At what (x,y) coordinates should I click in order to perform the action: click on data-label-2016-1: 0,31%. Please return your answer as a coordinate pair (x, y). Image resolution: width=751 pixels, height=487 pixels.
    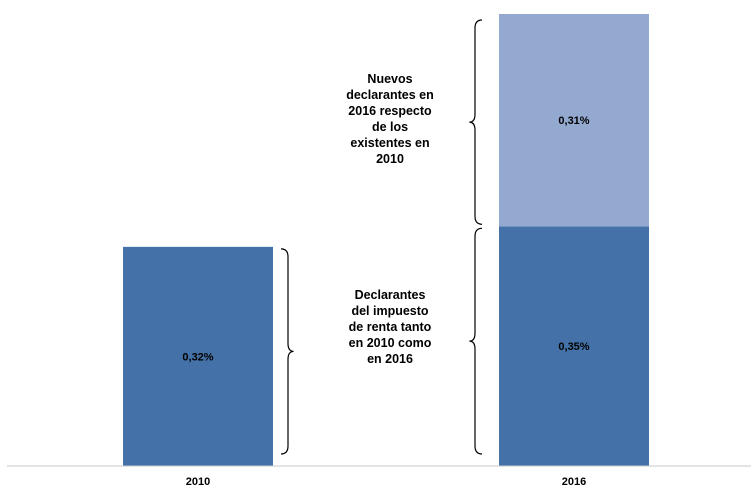
    Looking at the image, I should click on (573, 121).